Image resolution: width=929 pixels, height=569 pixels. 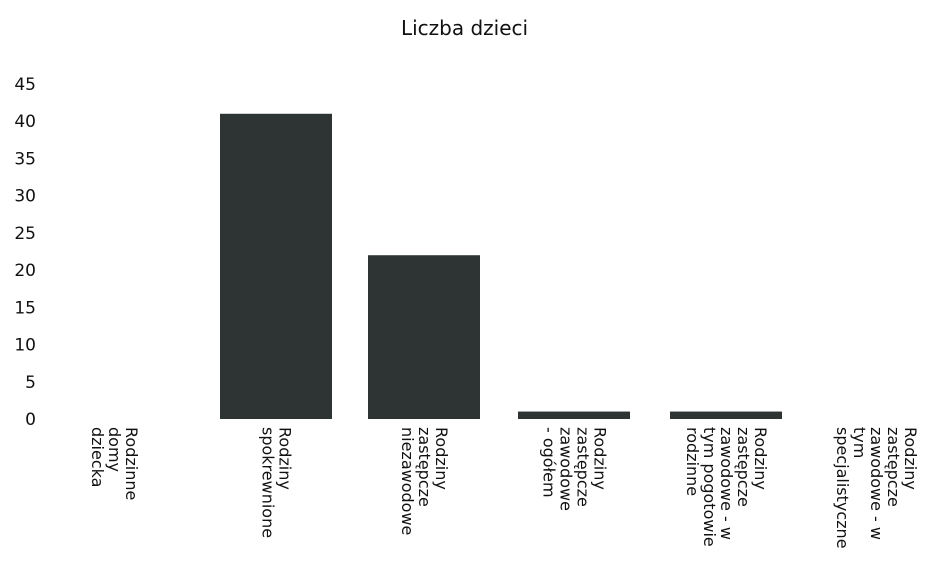 I want to click on category-label-line: - ogółem, so click(x=549, y=462).